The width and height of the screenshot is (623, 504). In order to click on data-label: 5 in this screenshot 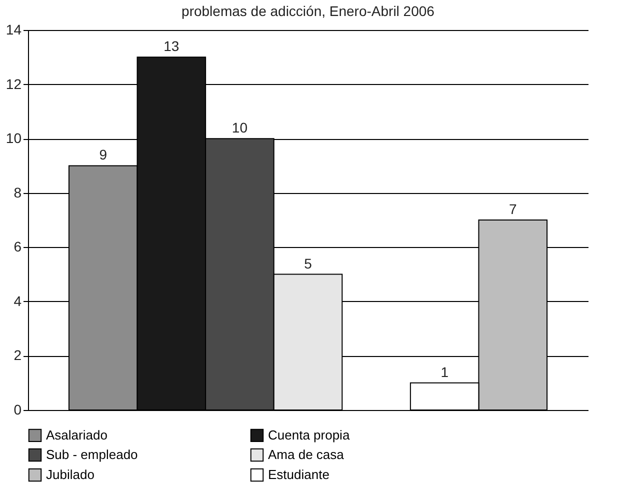, I will do `click(308, 263)`.